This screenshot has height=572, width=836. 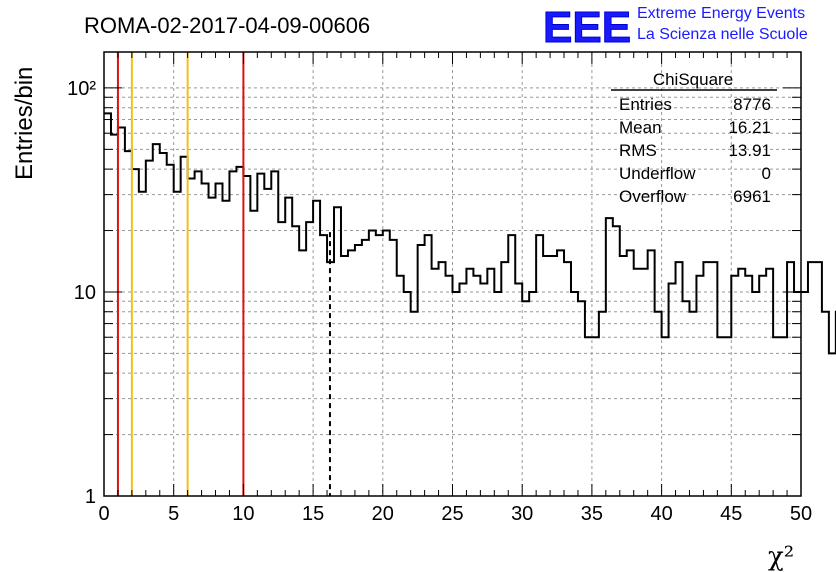 I want to click on run-title: ROMA-02-2017-04-09-00606, so click(x=227, y=25).